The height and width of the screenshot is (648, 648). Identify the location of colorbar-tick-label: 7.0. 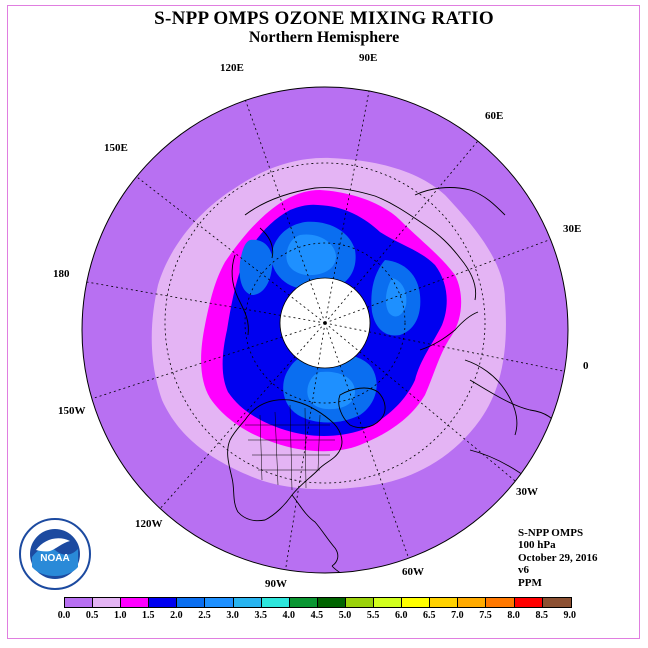
(457, 615).